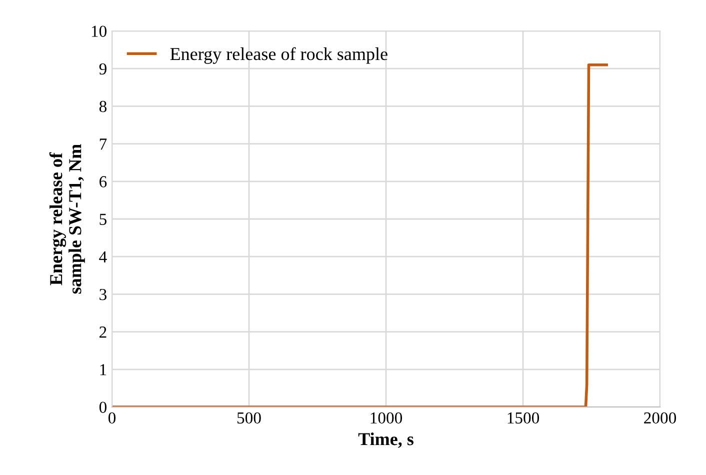 The width and height of the screenshot is (706, 475). What do you see at coordinates (103, 294) in the screenshot?
I see `y-tick-label: 3` at bounding box center [103, 294].